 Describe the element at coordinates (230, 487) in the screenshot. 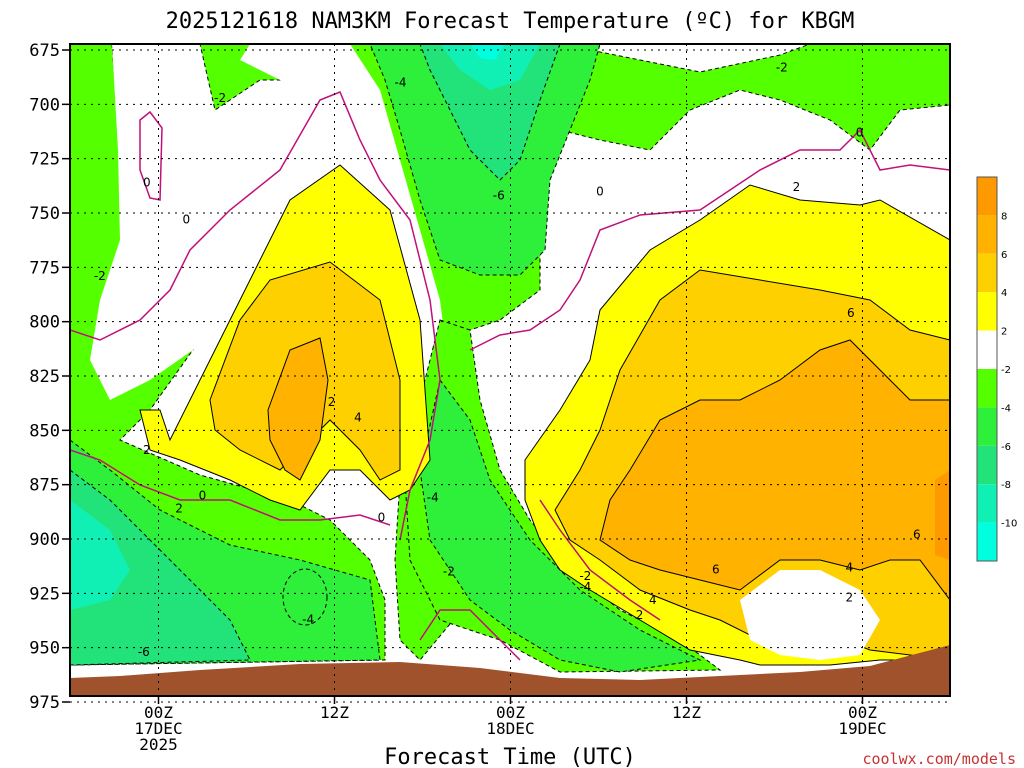

I see `zero-line-lower-left` at that location.